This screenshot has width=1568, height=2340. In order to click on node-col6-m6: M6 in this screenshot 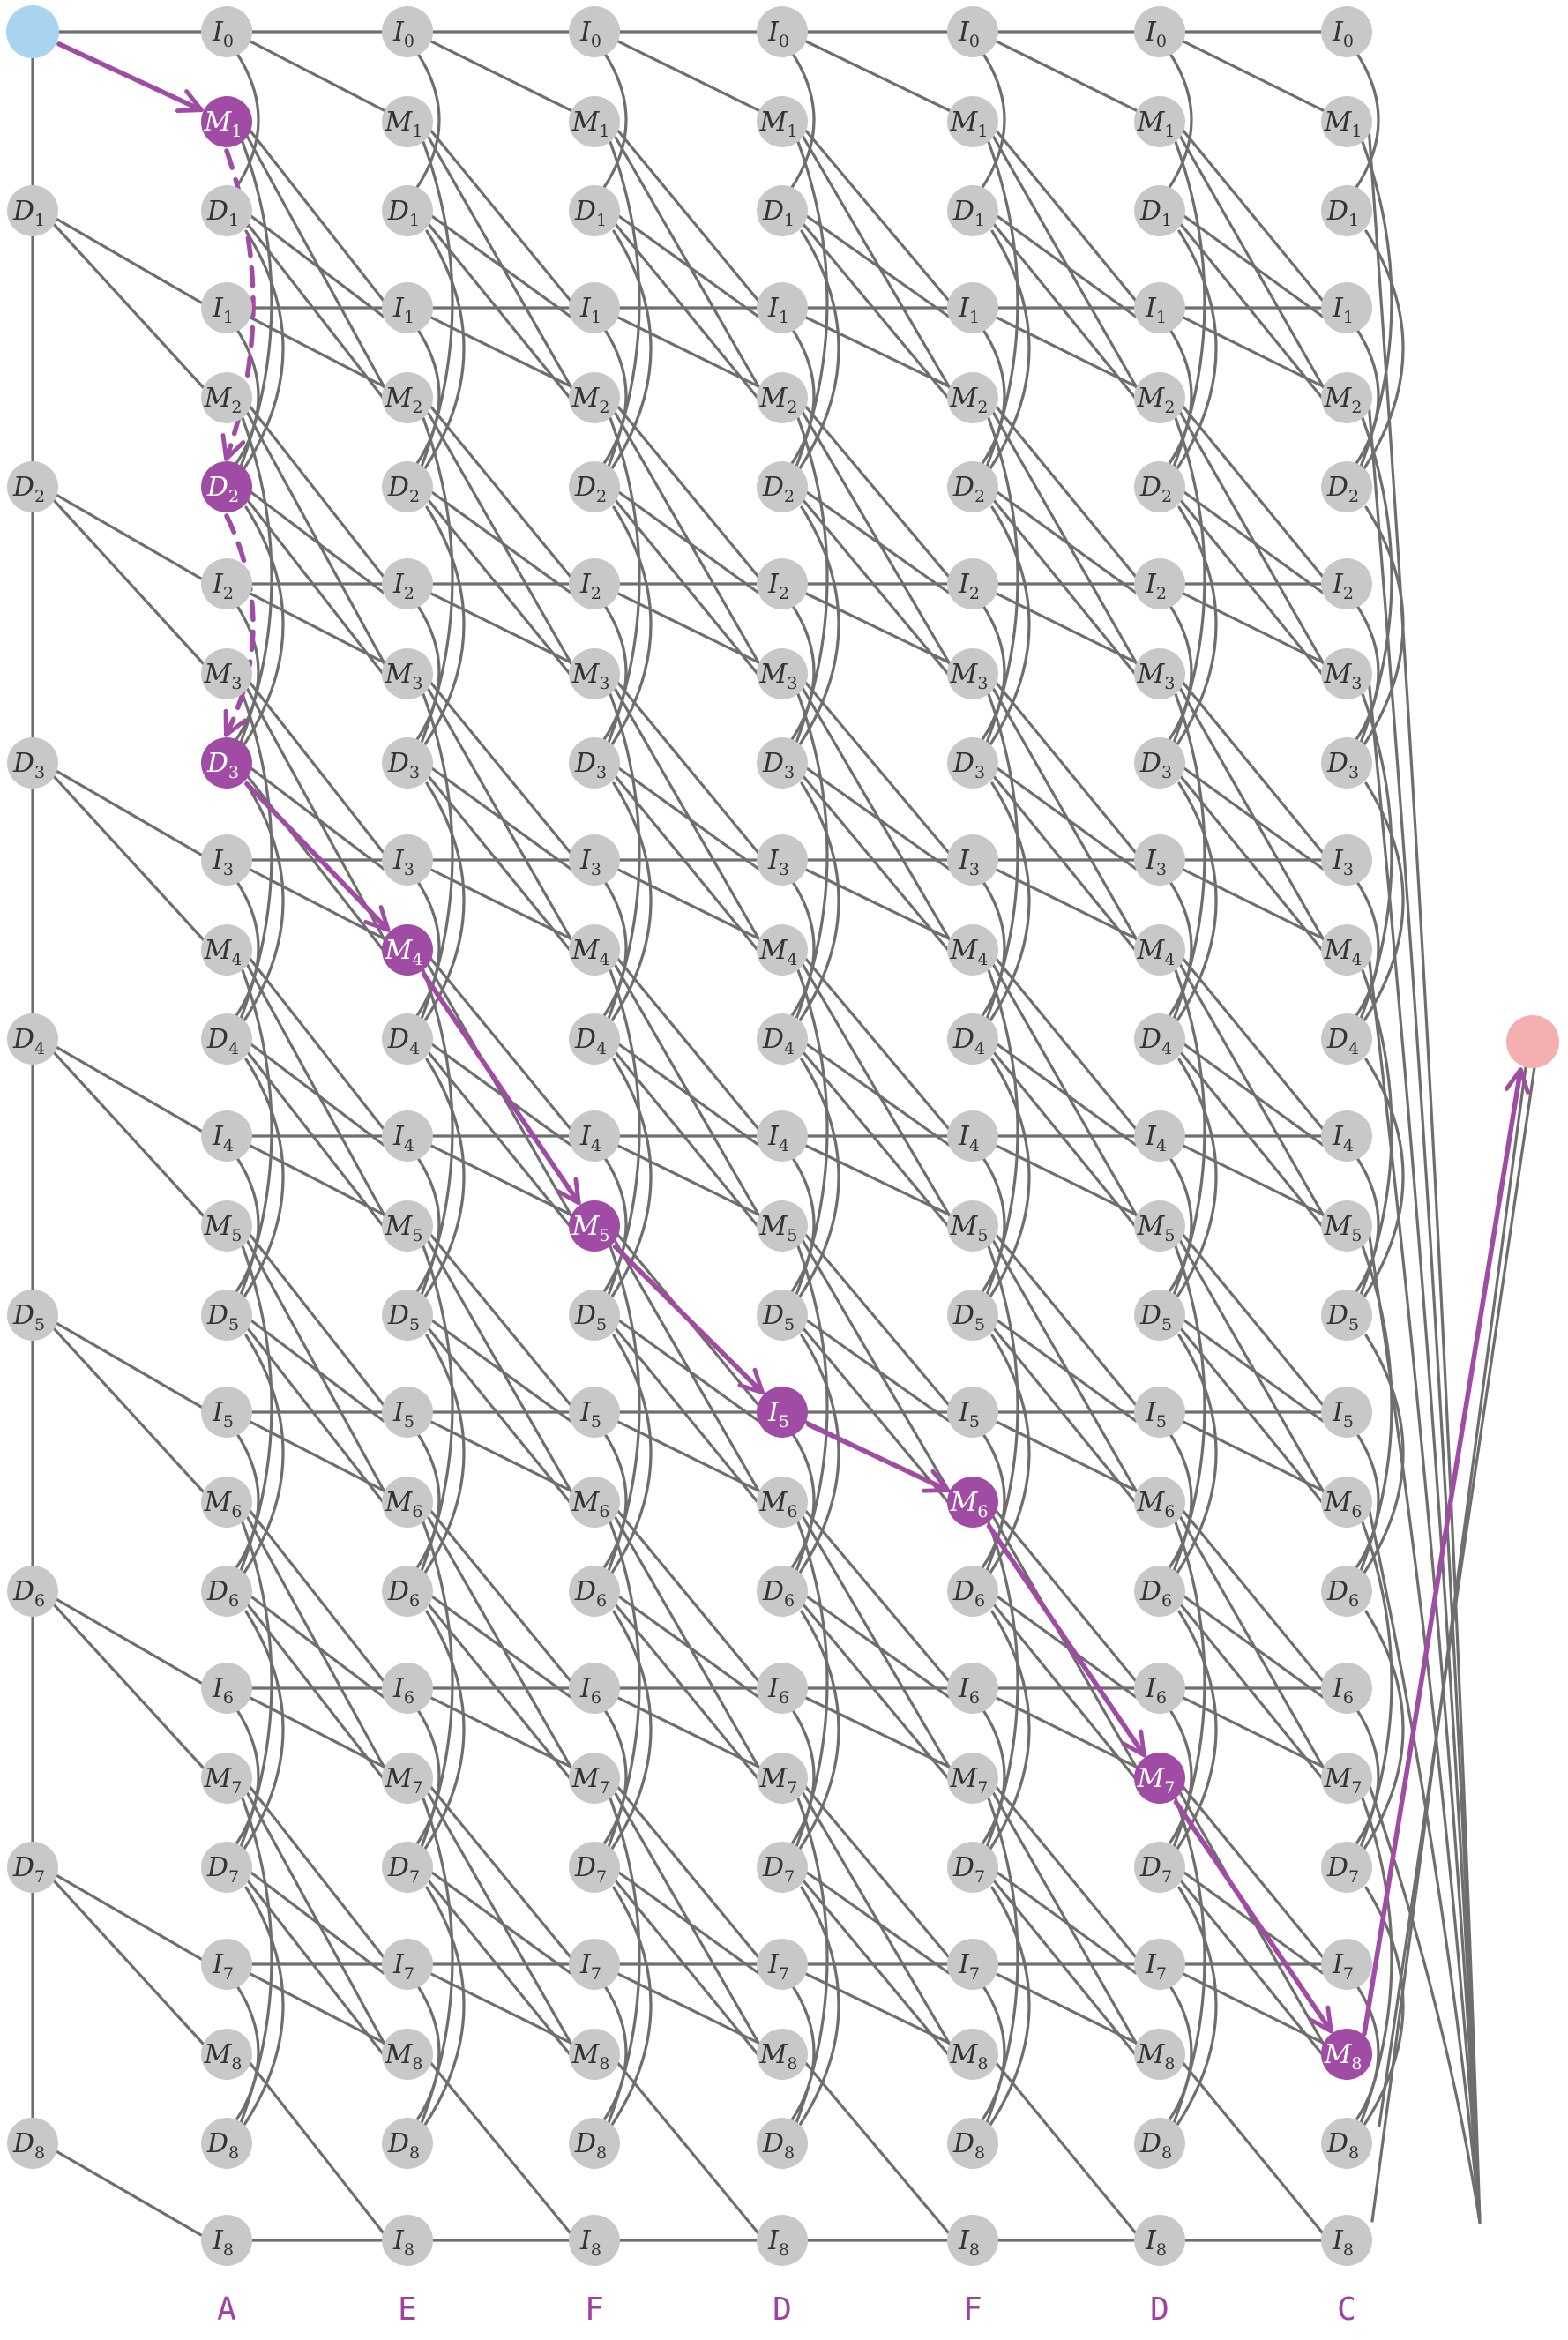, I will do `click(1346, 1502)`.